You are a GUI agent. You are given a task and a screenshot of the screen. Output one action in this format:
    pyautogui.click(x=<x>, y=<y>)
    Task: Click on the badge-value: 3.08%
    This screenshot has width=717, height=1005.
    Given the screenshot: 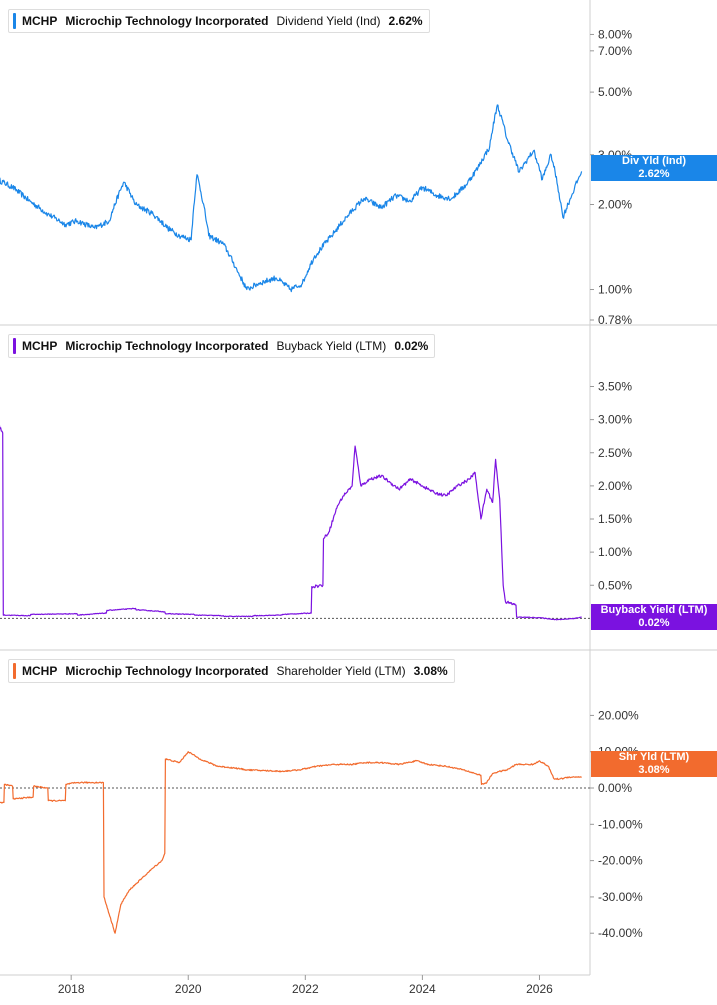 What is the action you would take?
    pyautogui.click(x=654, y=770)
    